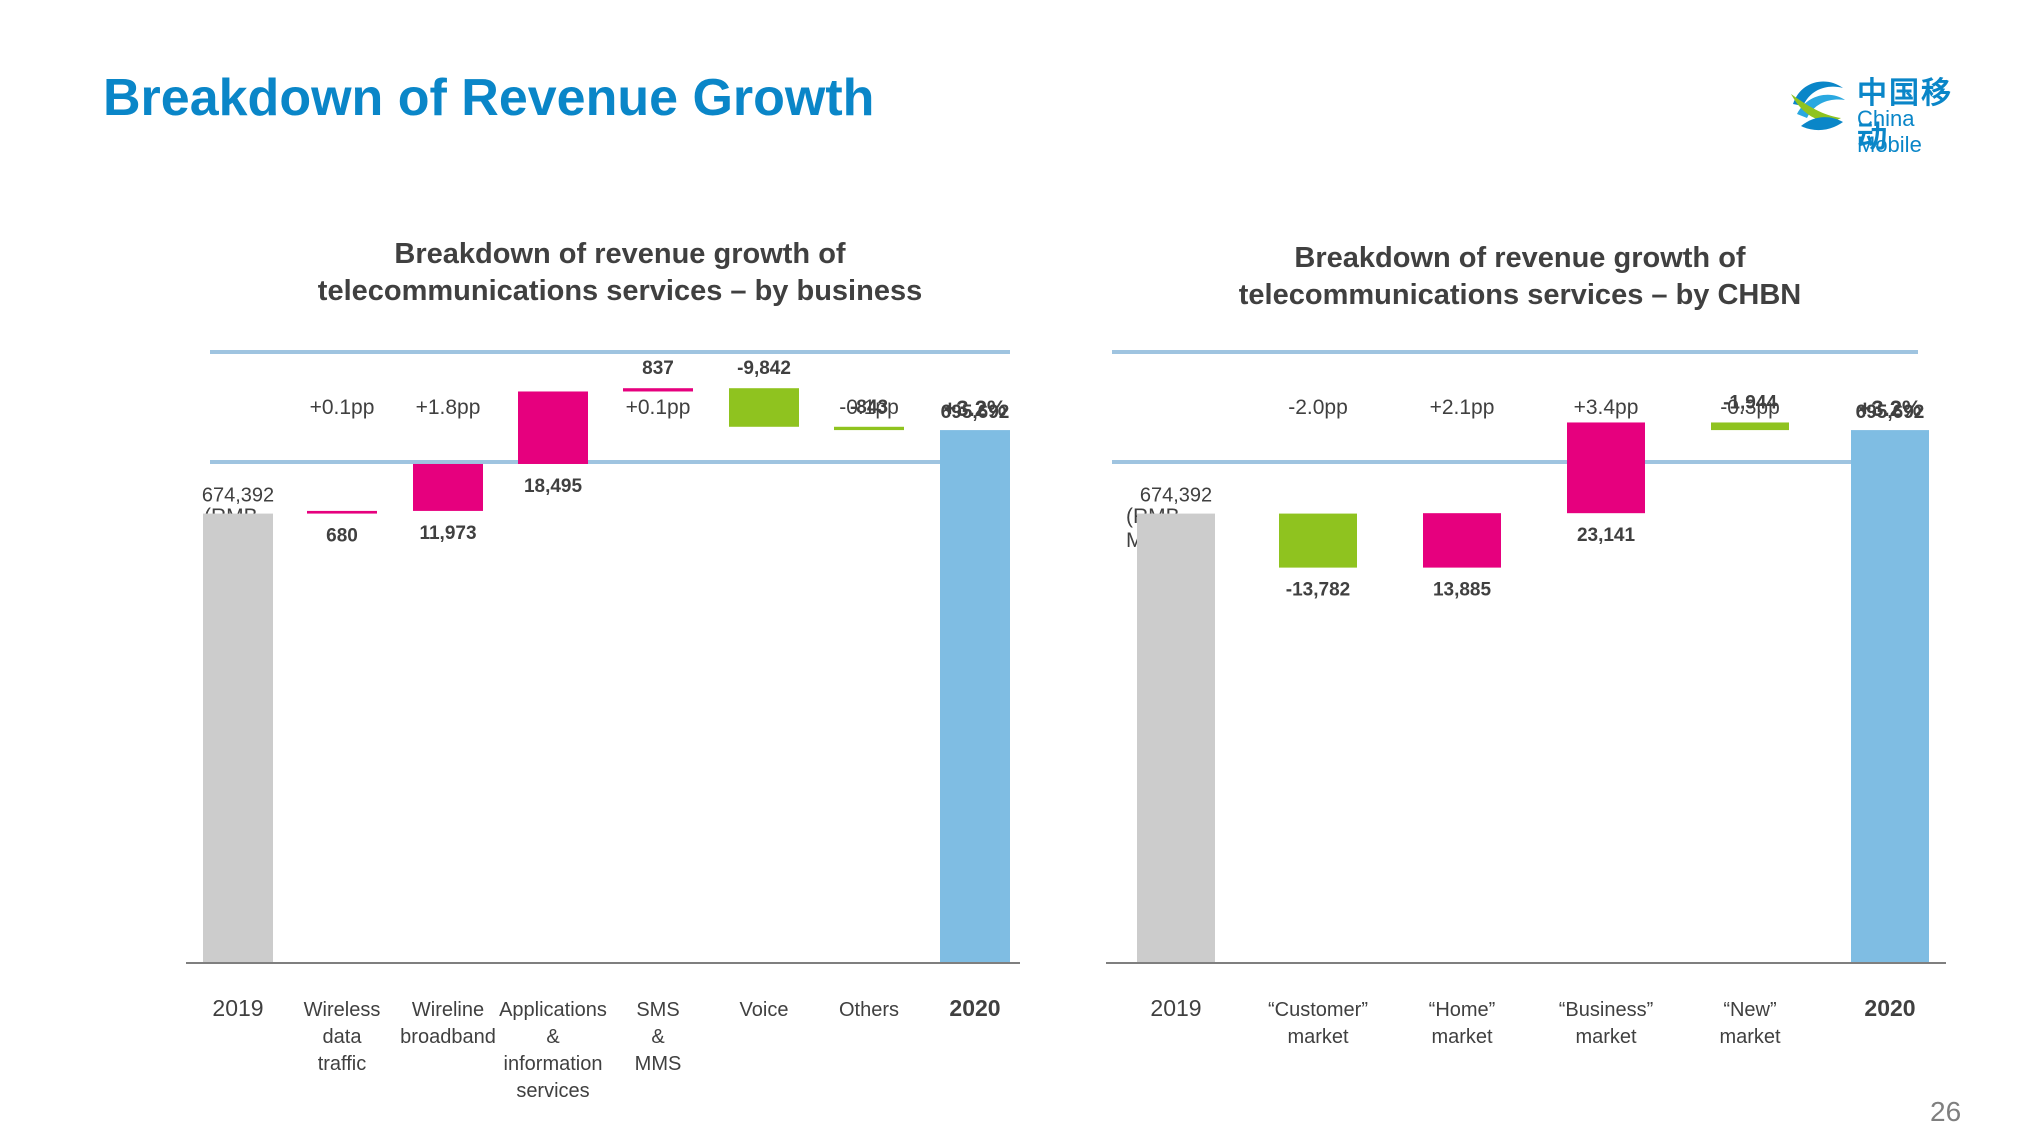  I want to click on logo-chinese-name: 中国移动, so click(1905, 115).